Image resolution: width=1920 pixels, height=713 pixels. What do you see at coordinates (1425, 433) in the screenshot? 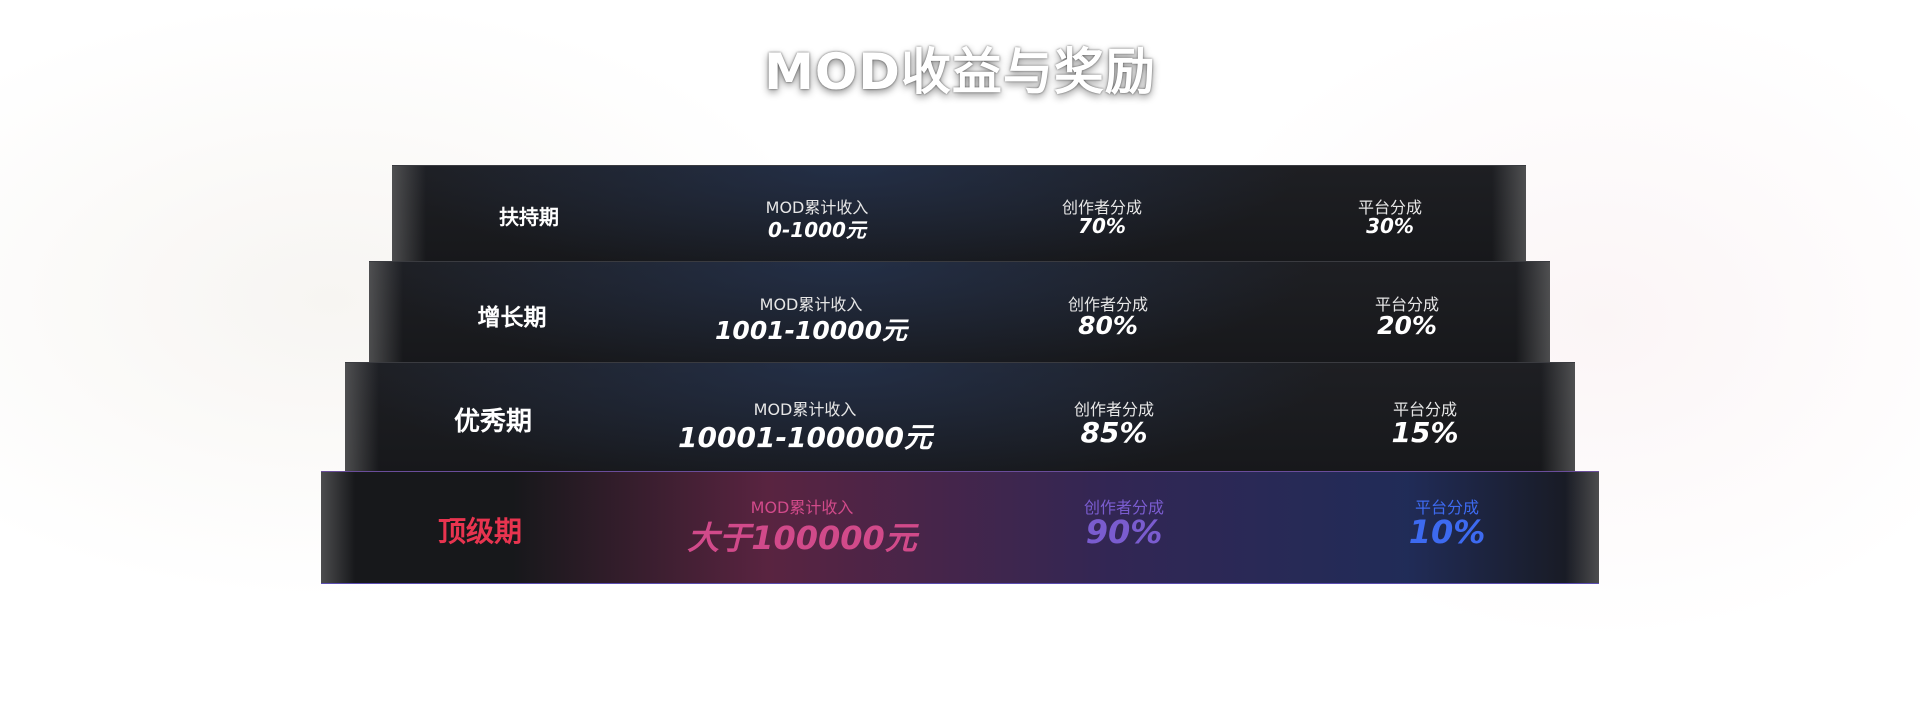
I see `platform-value: 15%` at bounding box center [1425, 433].